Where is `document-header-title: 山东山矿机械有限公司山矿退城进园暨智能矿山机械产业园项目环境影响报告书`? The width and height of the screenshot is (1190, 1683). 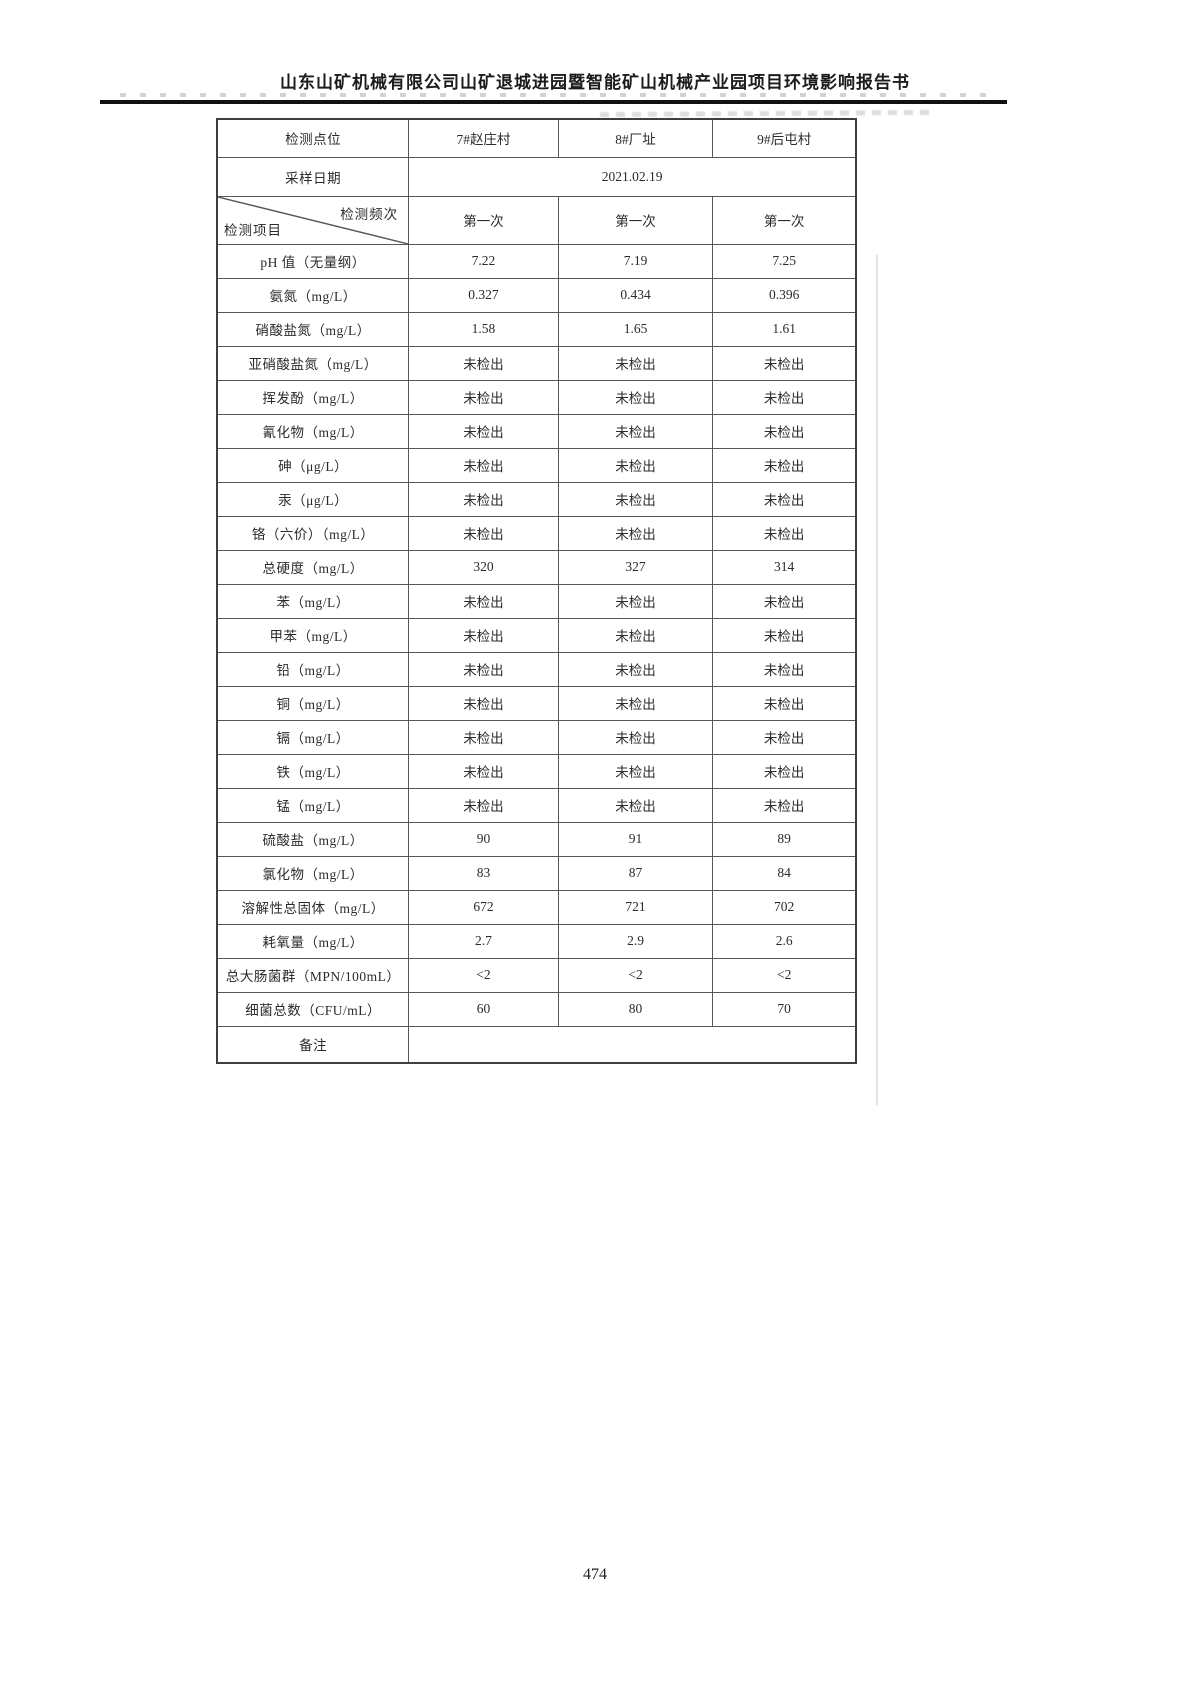 document-header-title: 山东山矿机械有限公司山矿退城进园暨智能矿山机械产业园项目环境影响报告书 is located at coordinates (595, 82).